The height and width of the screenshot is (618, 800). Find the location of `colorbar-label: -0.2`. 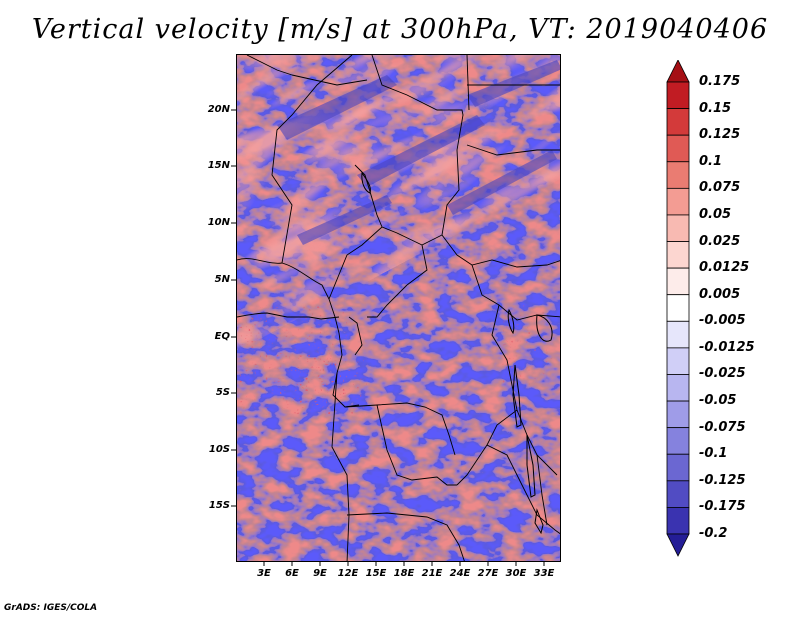

colorbar-label: -0.2 is located at coordinates (713, 533).